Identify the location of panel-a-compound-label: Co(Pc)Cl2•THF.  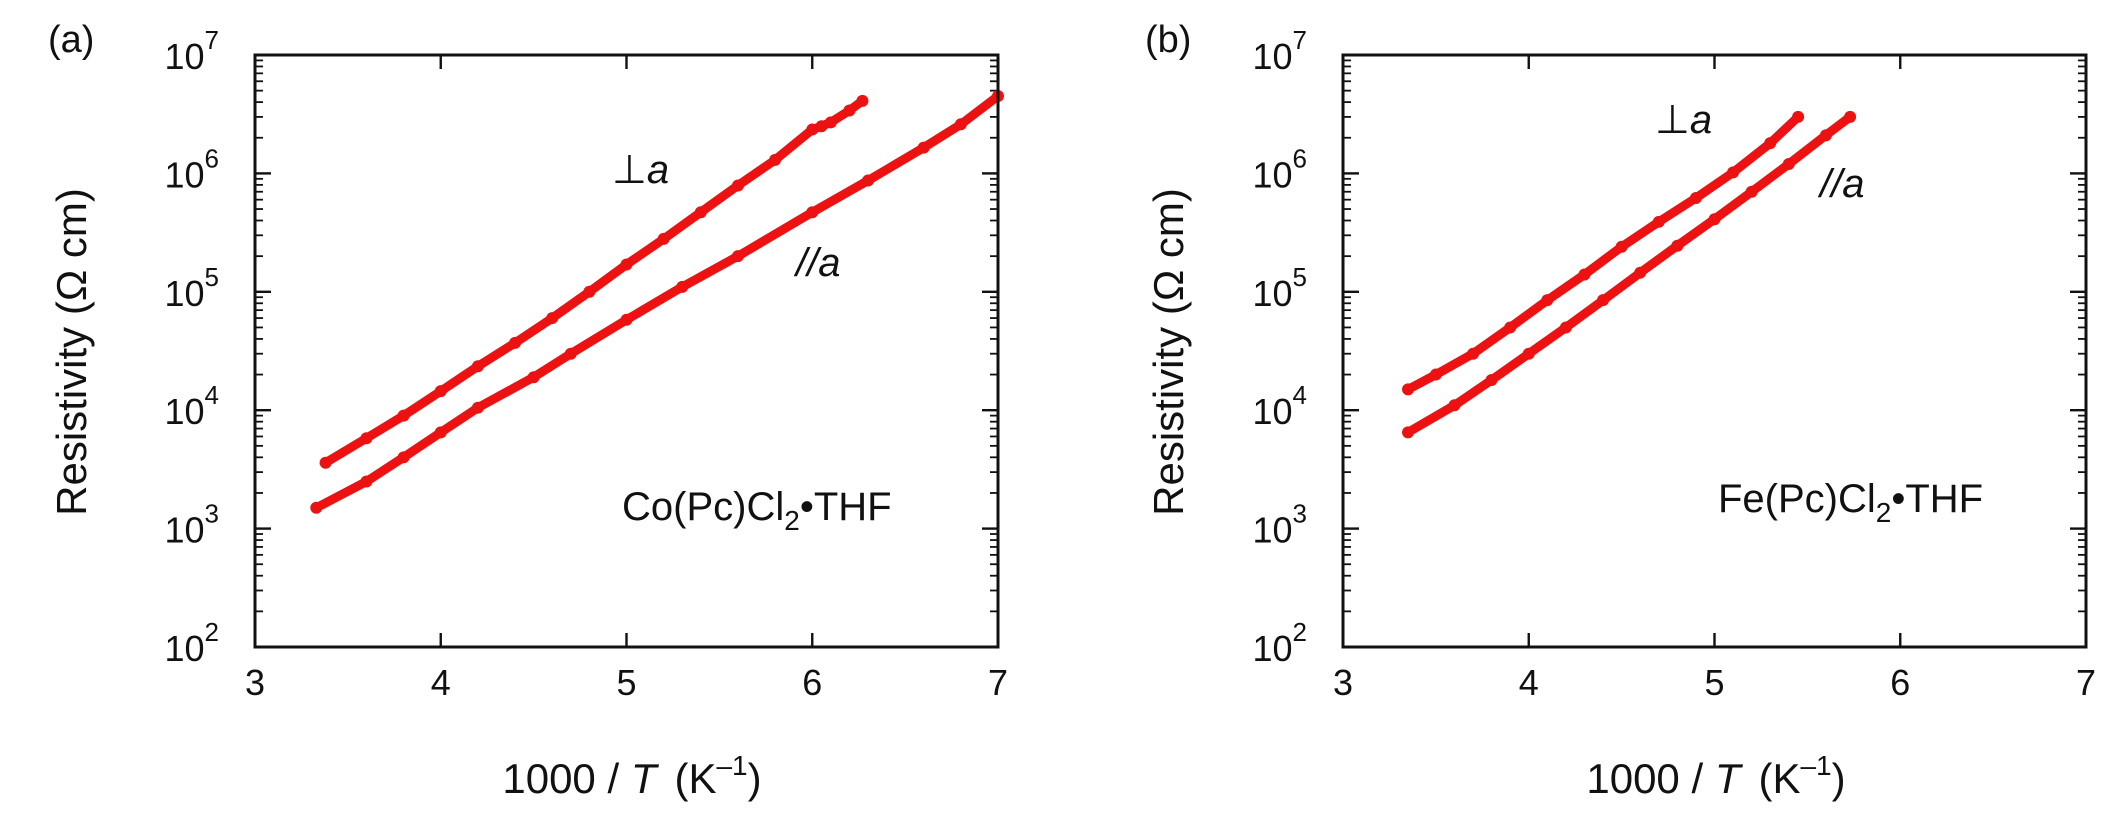
(757, 510).